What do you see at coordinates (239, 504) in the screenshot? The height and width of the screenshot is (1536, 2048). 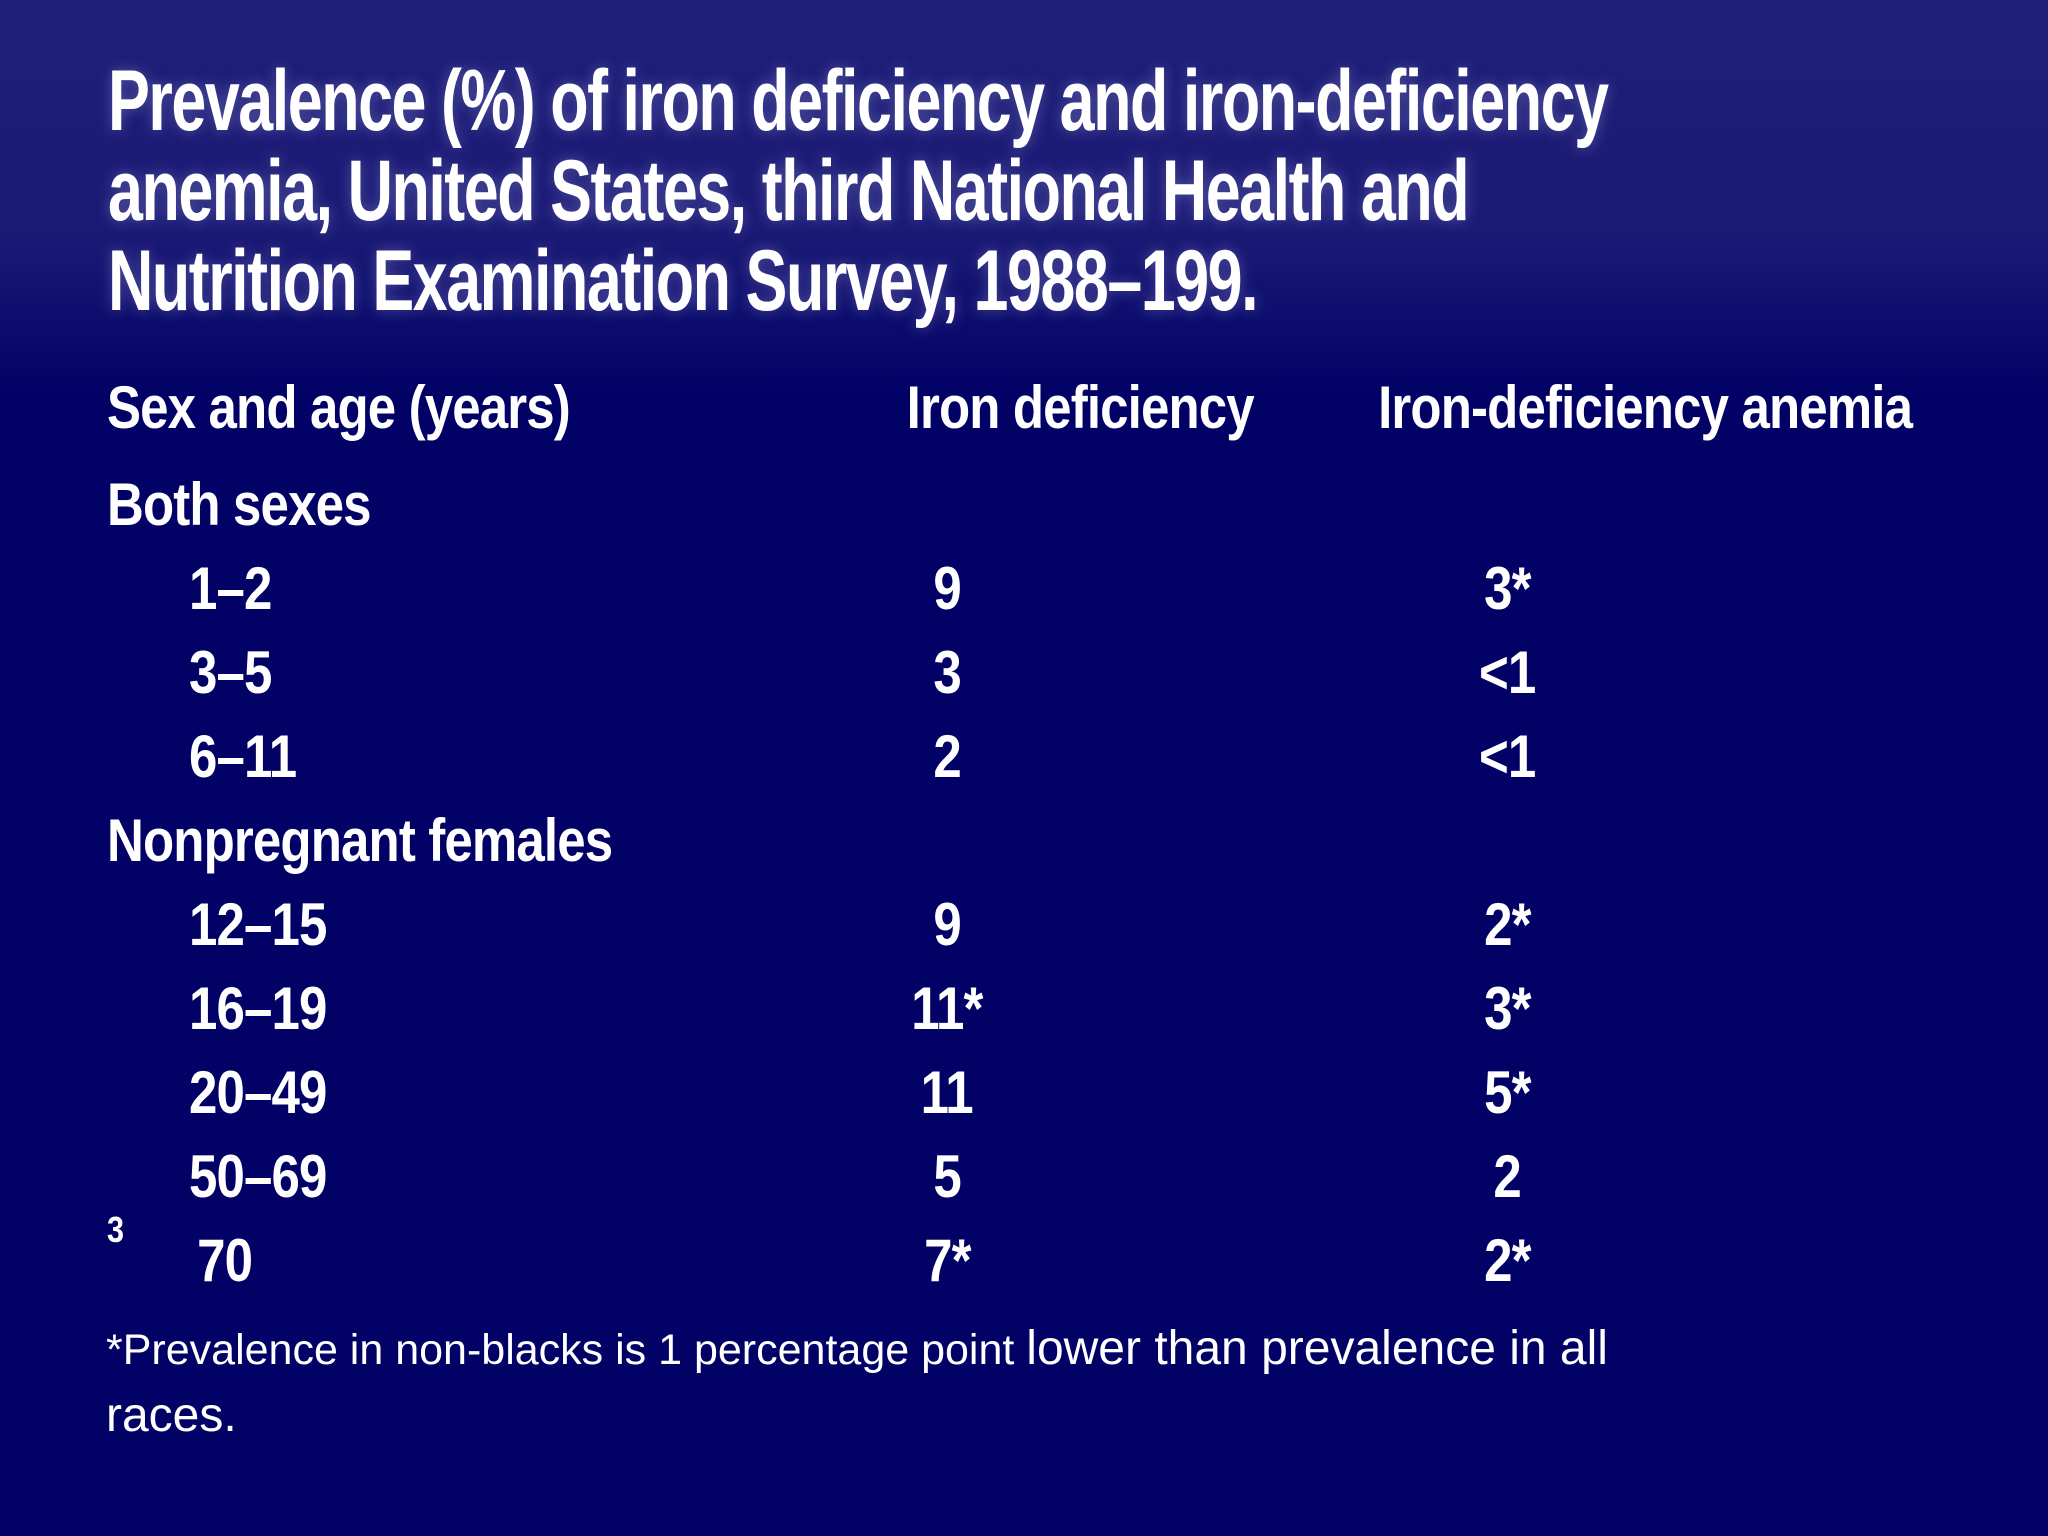 I see `group-label-text: Both sexes` at bounding box center [239, 504].